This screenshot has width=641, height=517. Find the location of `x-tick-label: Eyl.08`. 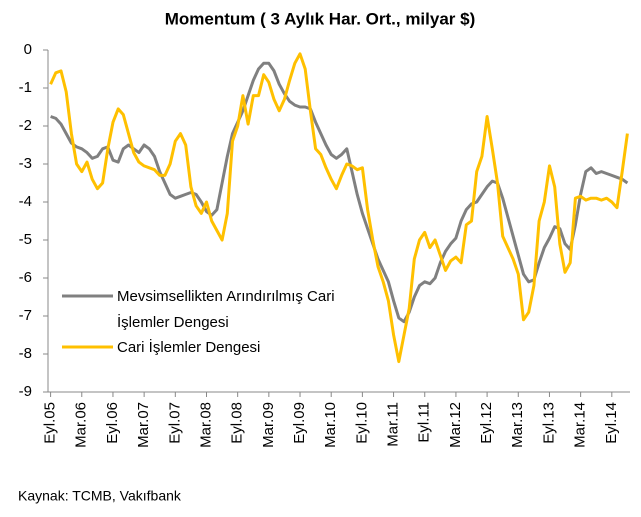

x-tick-label: Eyl.08 is located at coordinates (237, 423).